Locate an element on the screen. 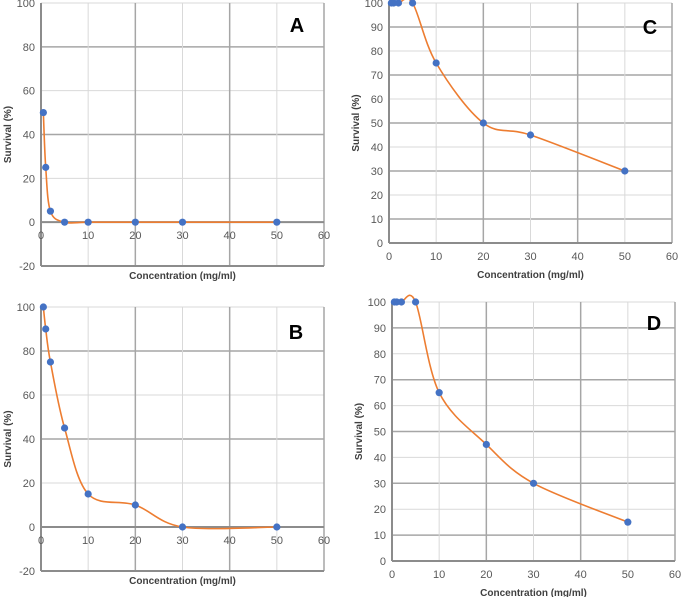 This screenshot has width=681, height=597. panel-label: C is located at coordinates (650, 28).